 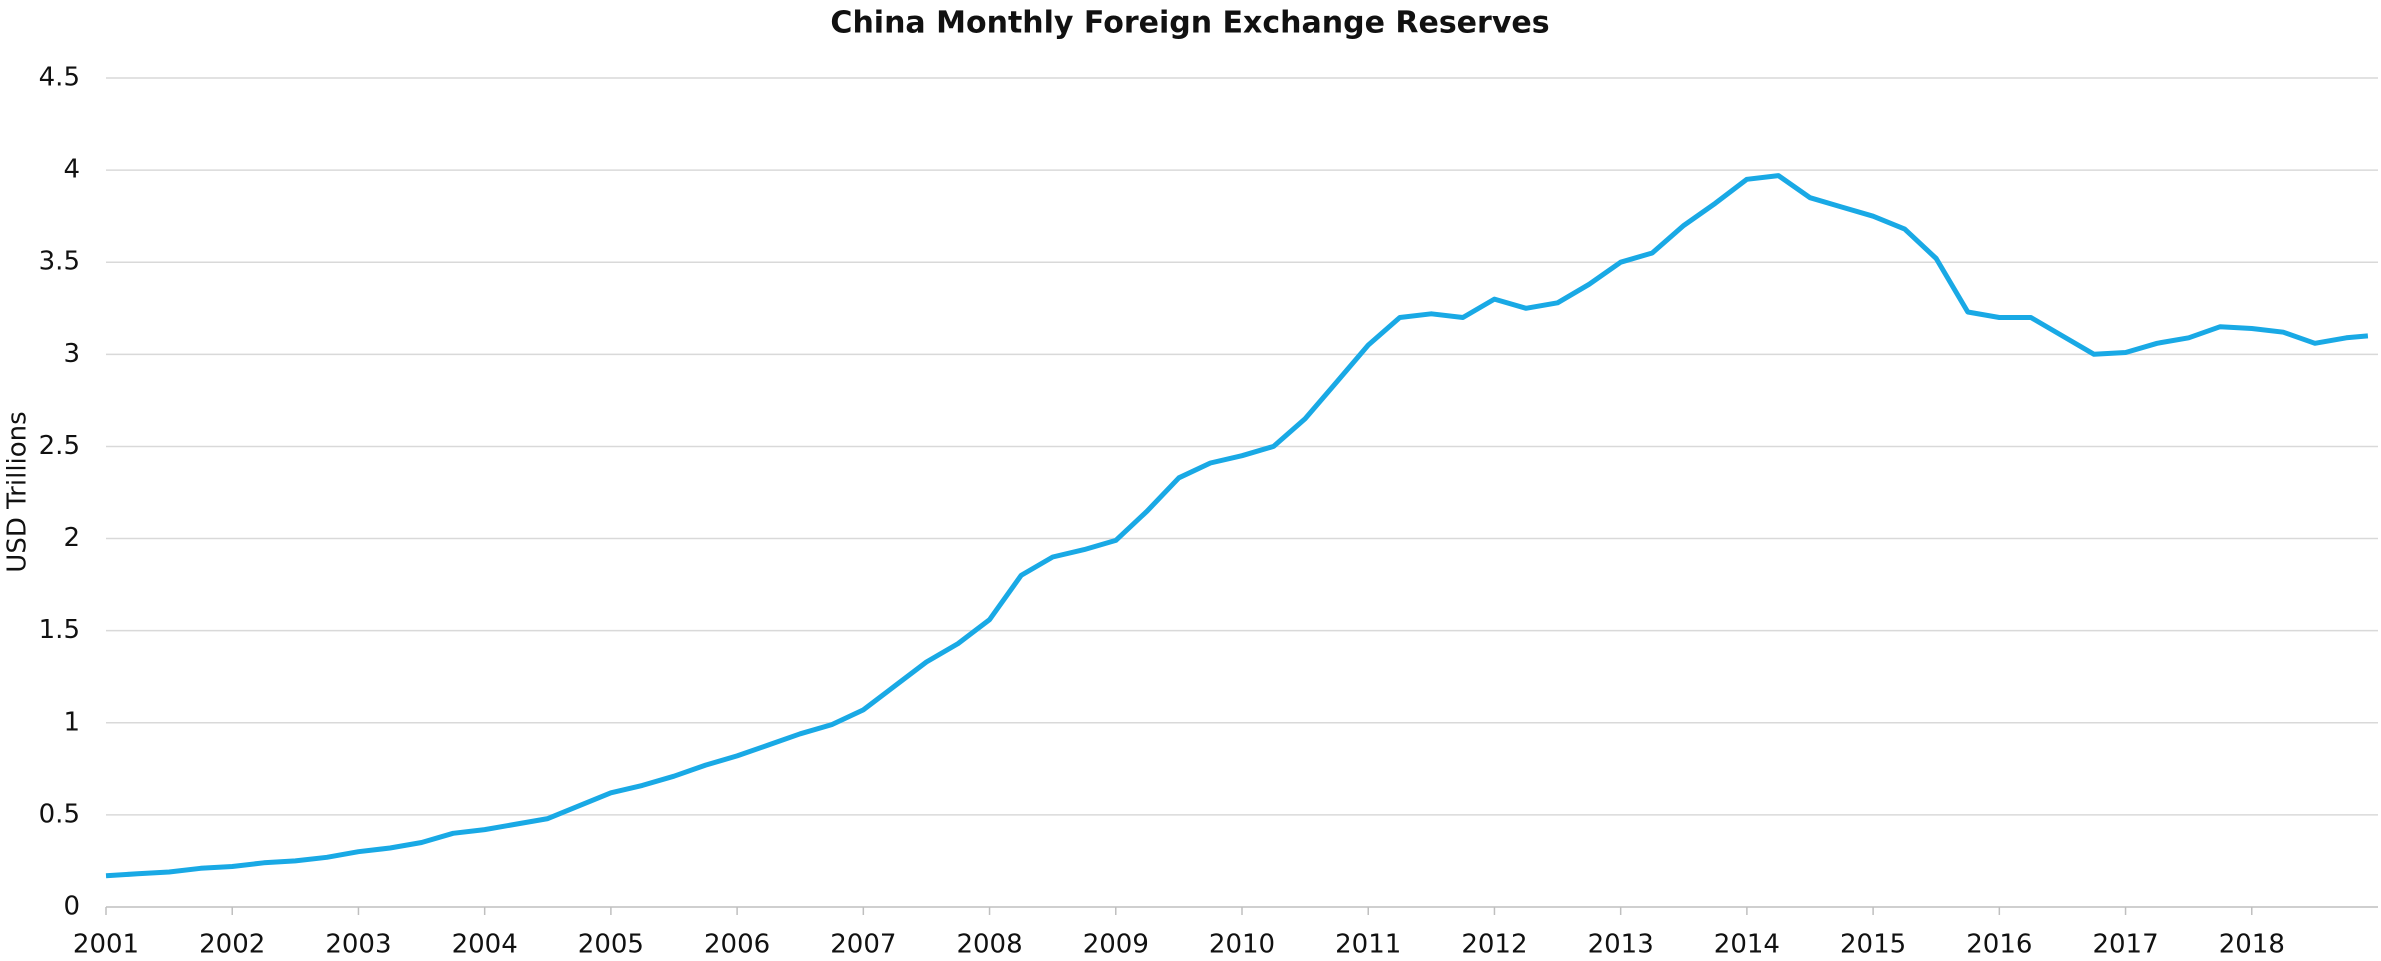 I want to click on y-tick-label: 1.5, so click(x=59, y=630).